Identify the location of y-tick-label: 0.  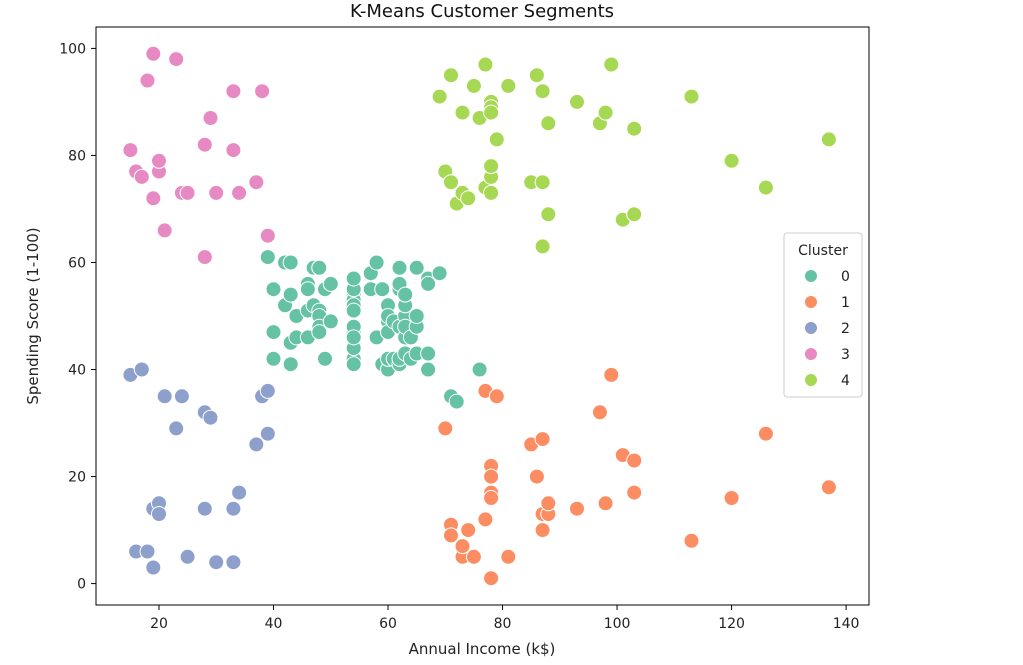
(81, 585).